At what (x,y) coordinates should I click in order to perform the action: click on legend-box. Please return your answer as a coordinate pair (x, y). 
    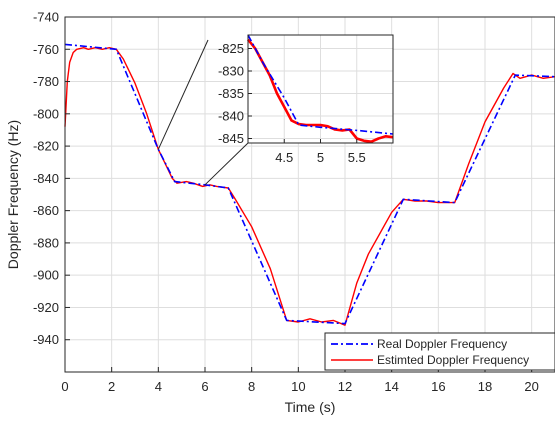
    Looking at the image, I should click on (439, 351).